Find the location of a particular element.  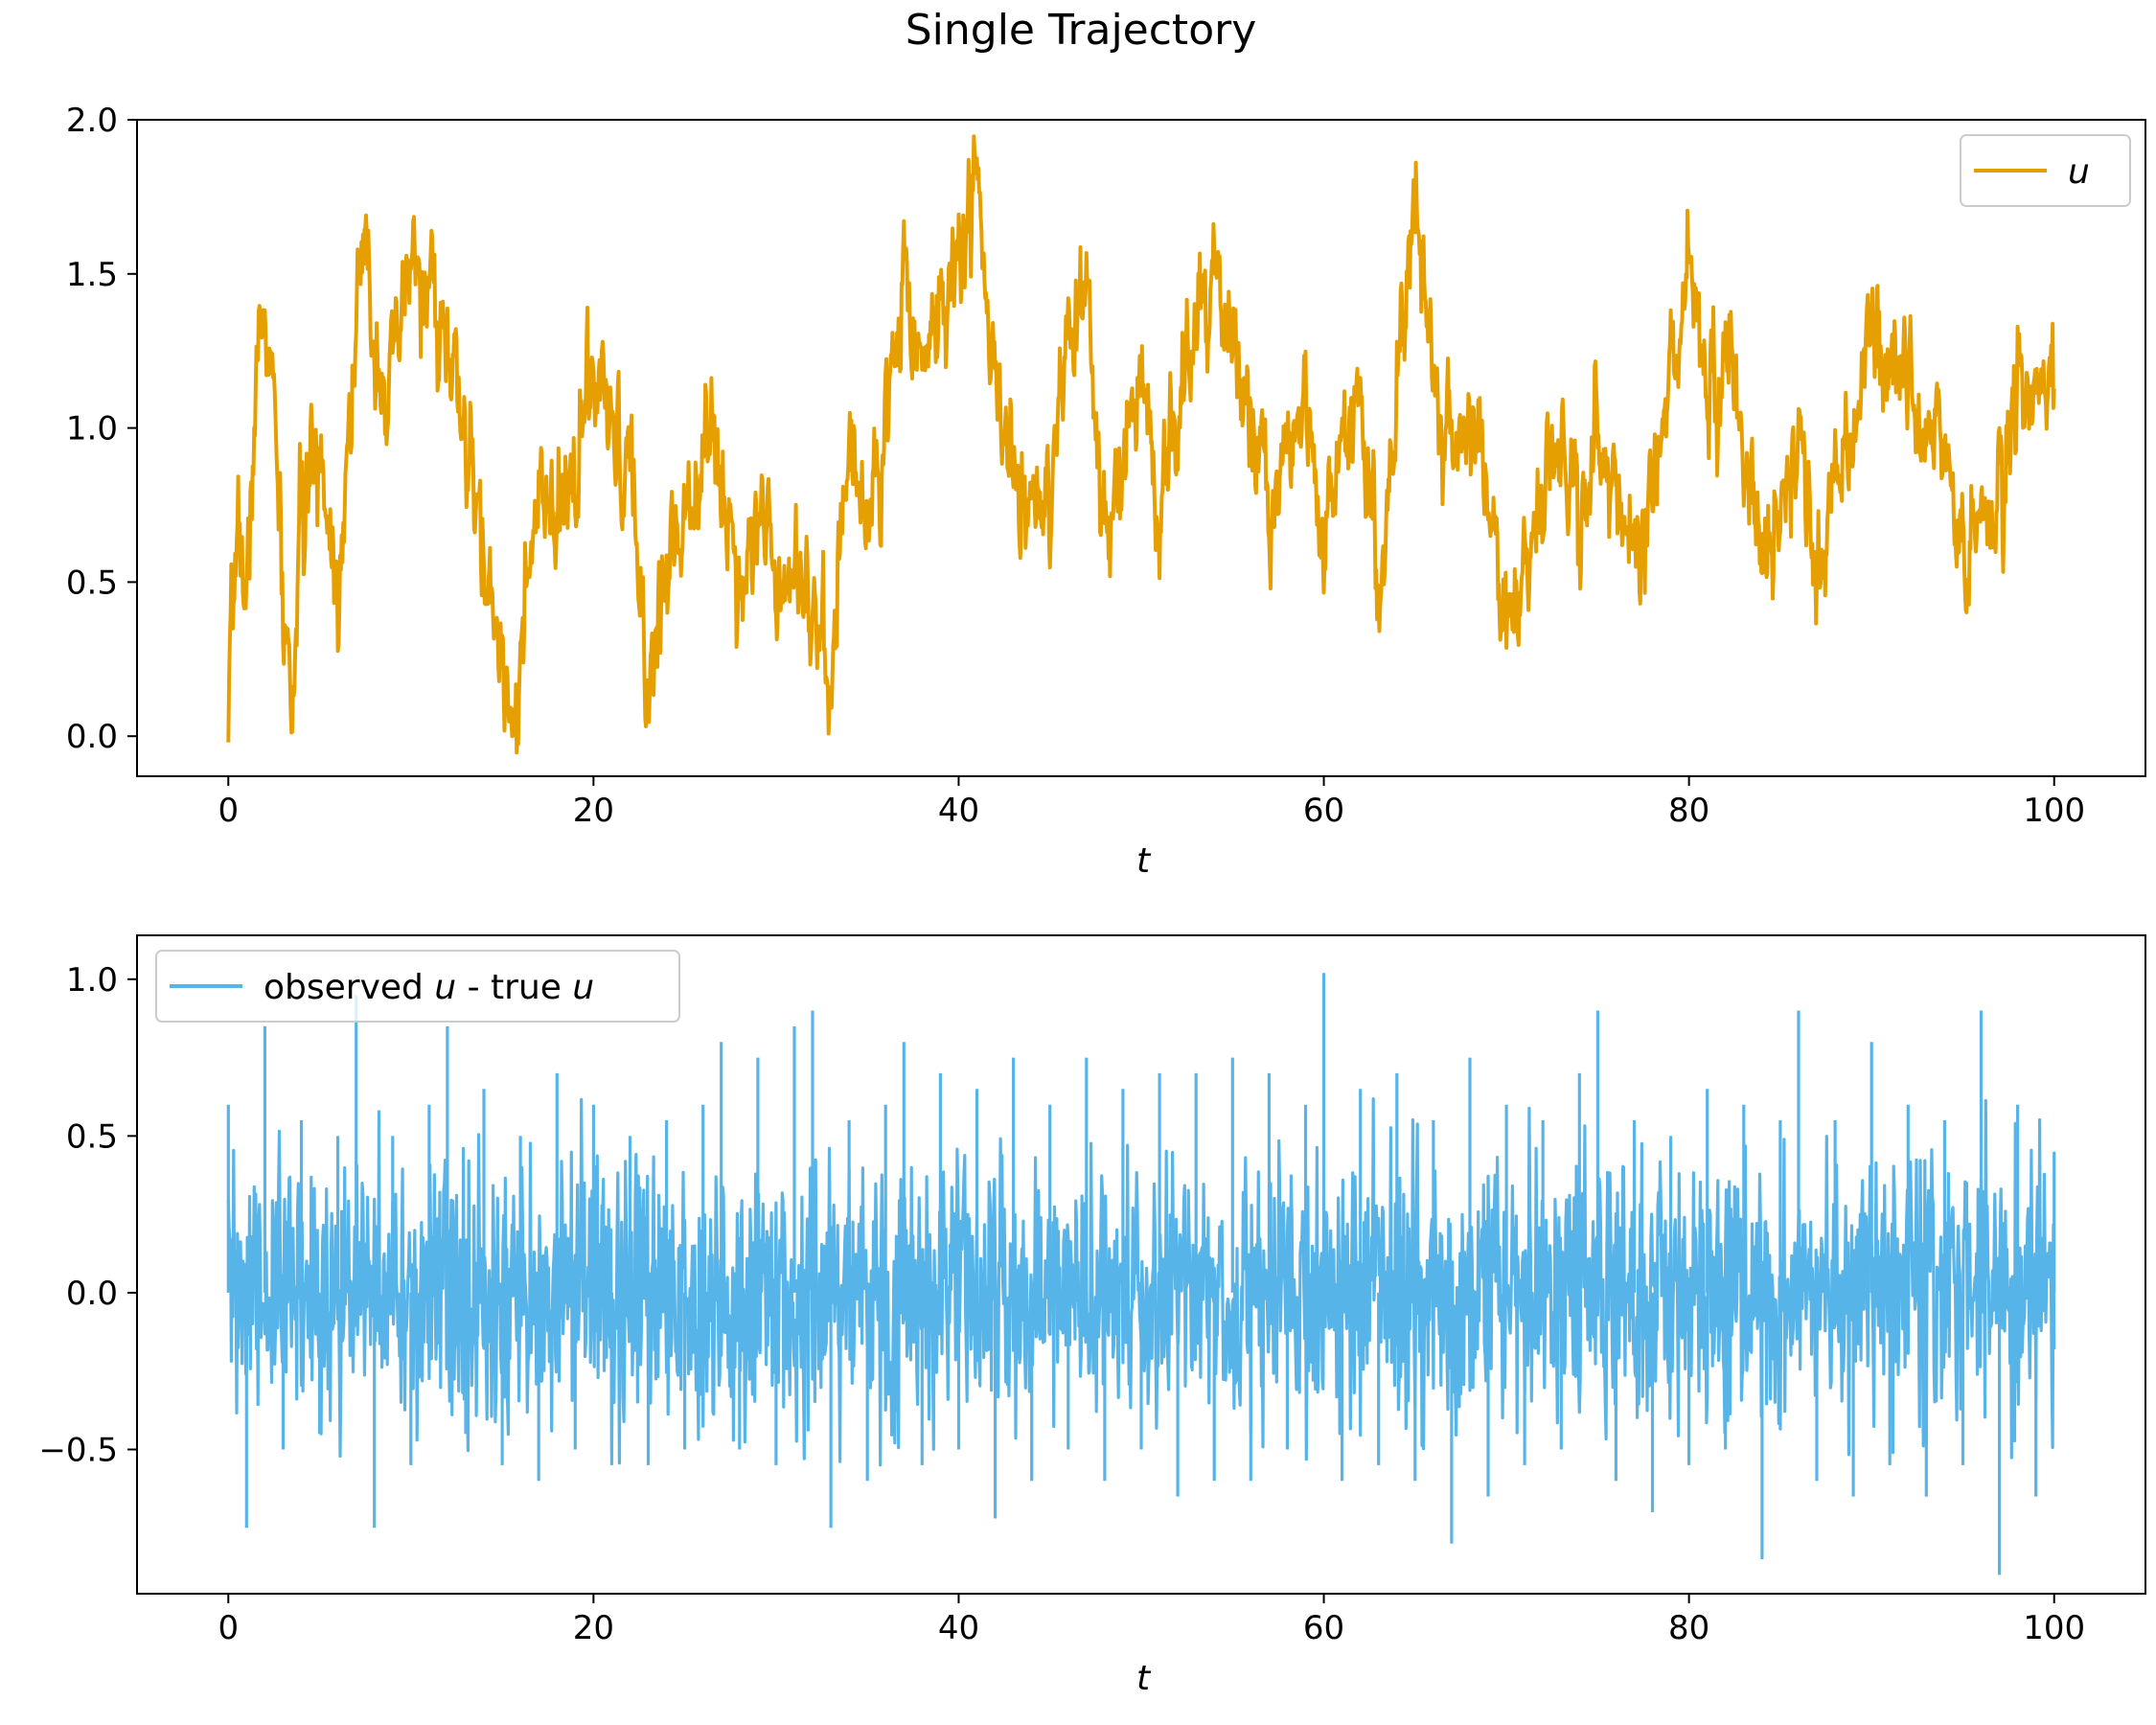

legend-box is located at coordinates (417, 986).